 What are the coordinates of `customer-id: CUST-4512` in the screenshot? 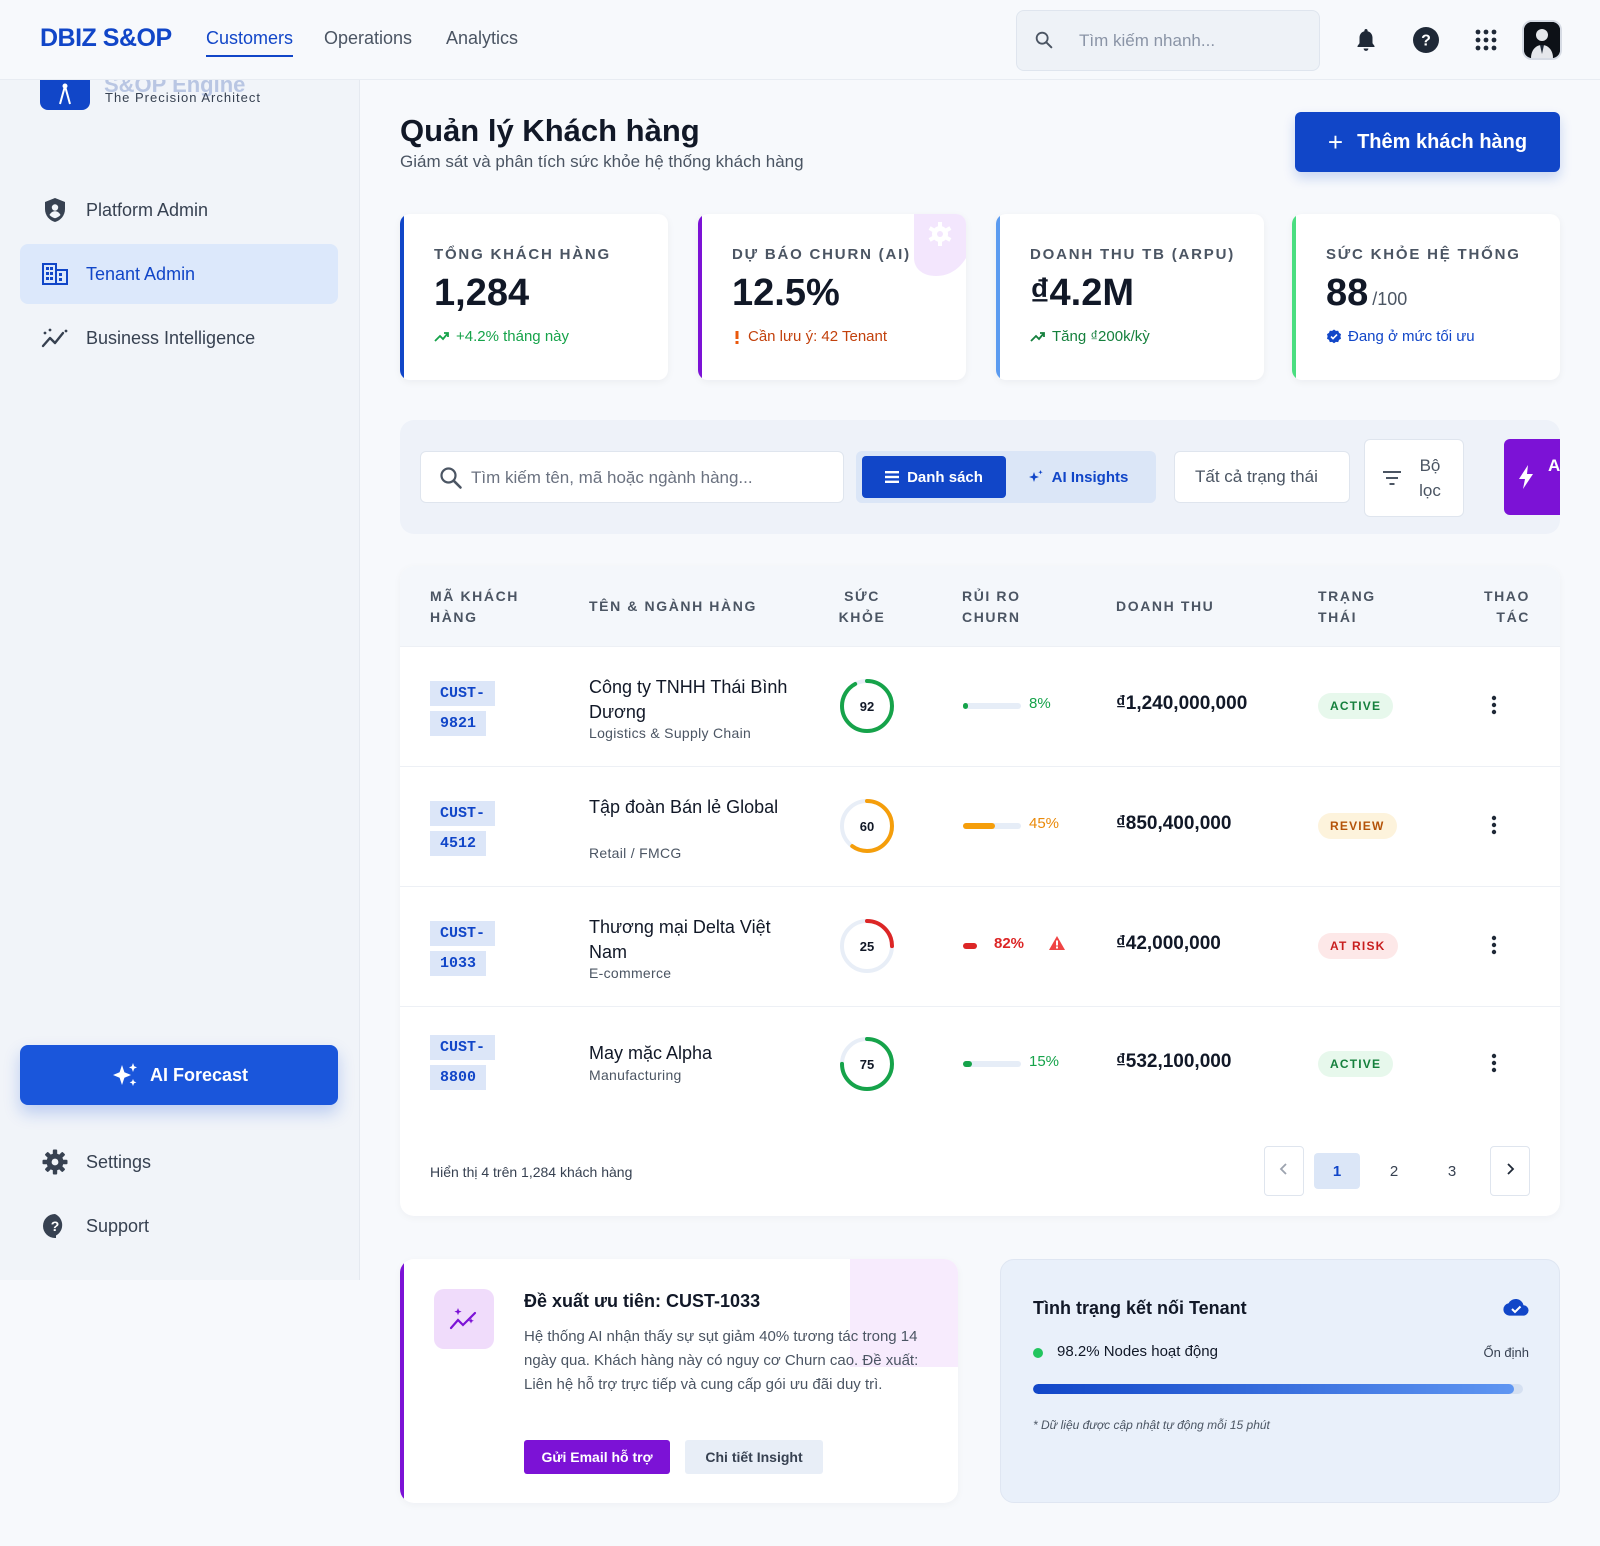 It's located at (463, 829).